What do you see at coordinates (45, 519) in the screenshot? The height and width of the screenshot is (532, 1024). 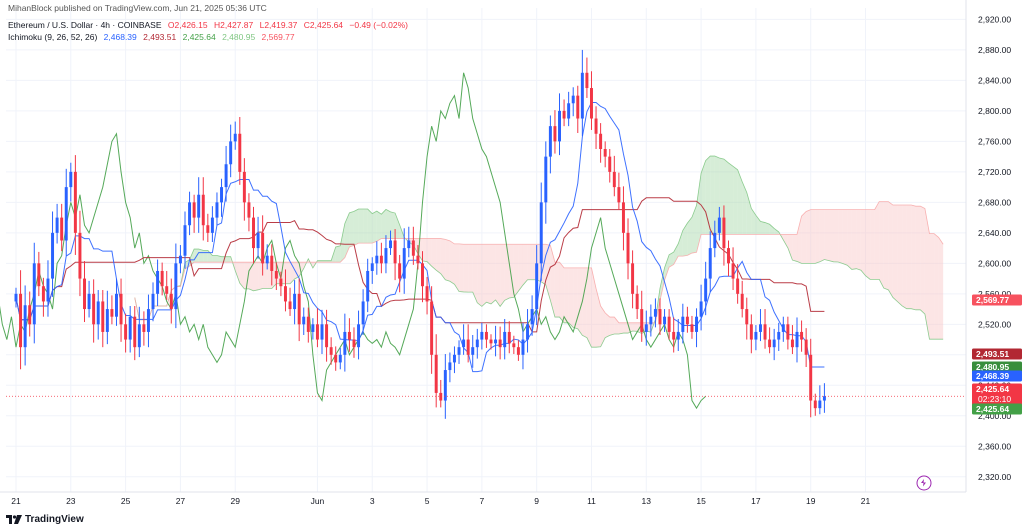 I see `tradingview-brand: TradingView` at bounding box center [45, 519].